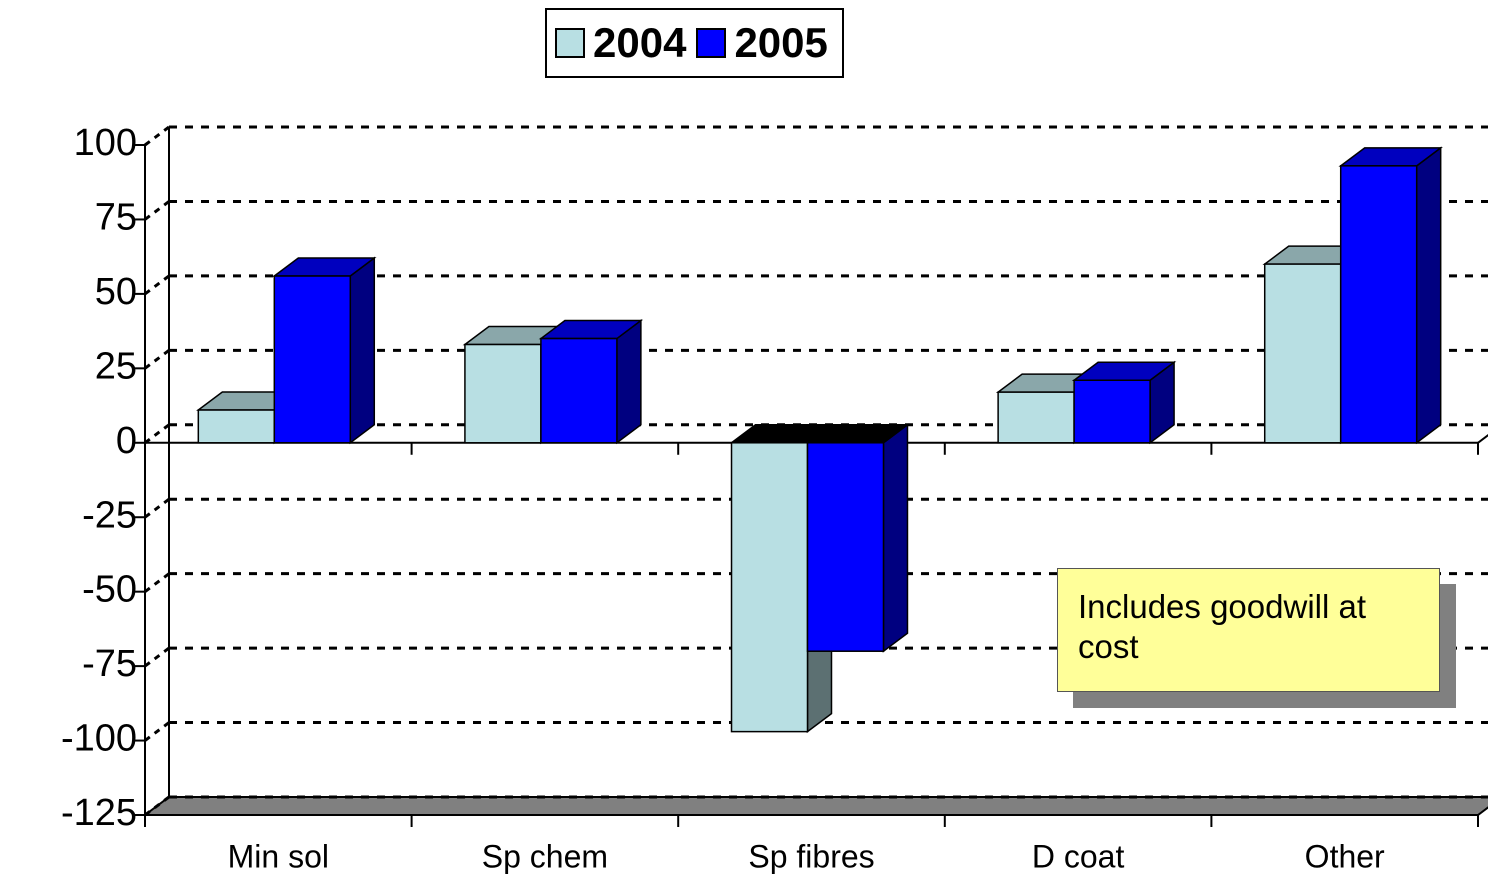 The height and width of the screenshot is (879, 1488). I want to click on legend: 2004 2005, so click(694, 43).